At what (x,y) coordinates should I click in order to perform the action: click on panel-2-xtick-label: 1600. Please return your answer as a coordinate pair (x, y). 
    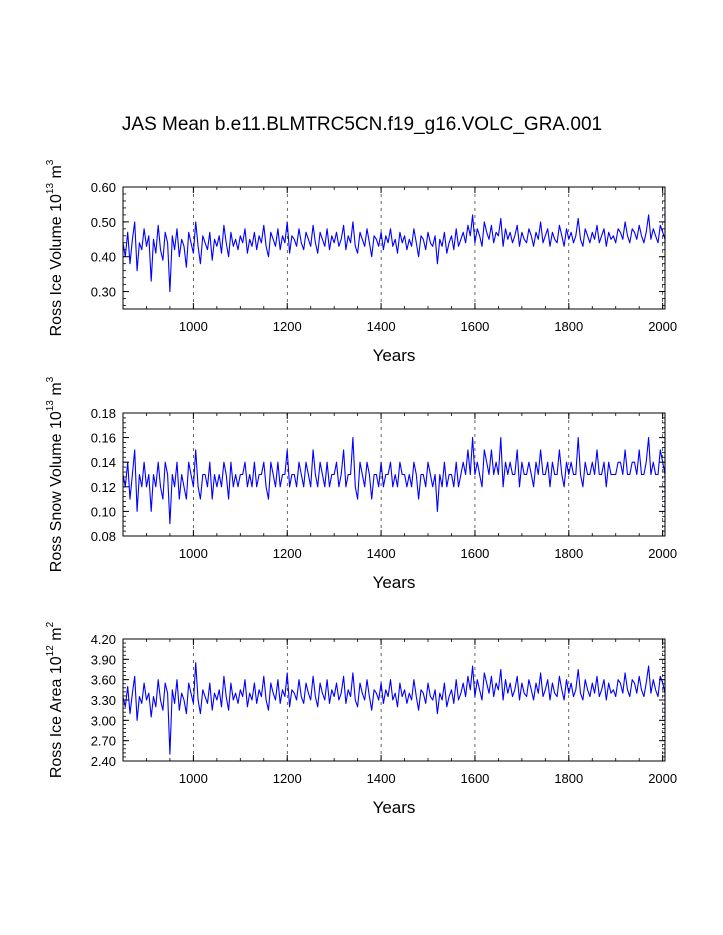
    Looking at the image, I should click on (474, 553).